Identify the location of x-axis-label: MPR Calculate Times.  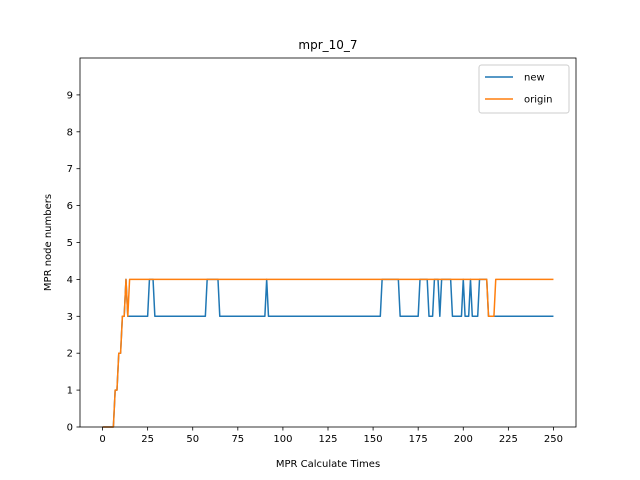
(328, 464).